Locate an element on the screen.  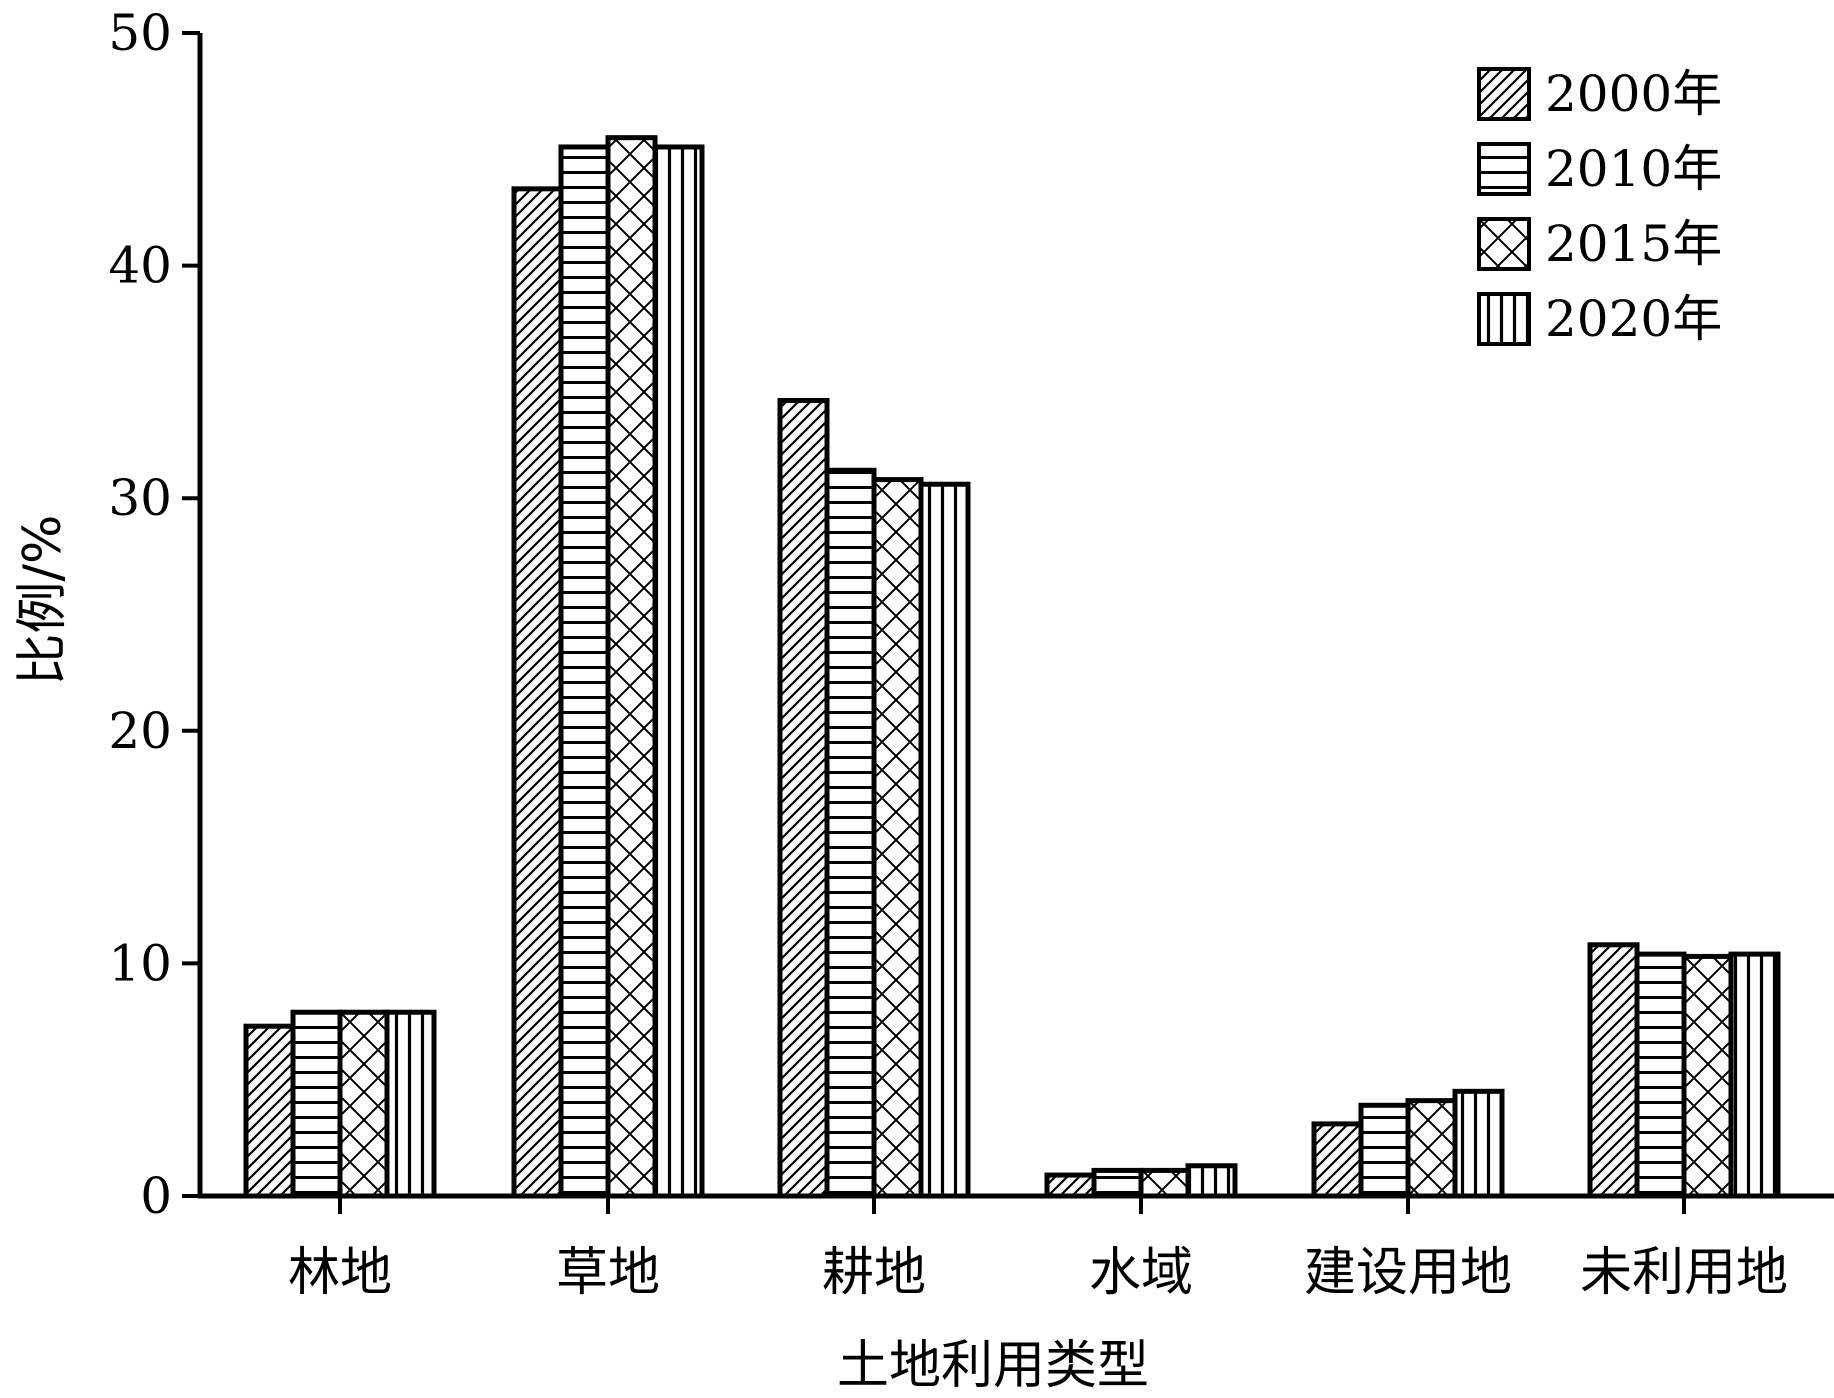
x-axis-title: 土地利用类型 is located at coordinates (993, 1366).